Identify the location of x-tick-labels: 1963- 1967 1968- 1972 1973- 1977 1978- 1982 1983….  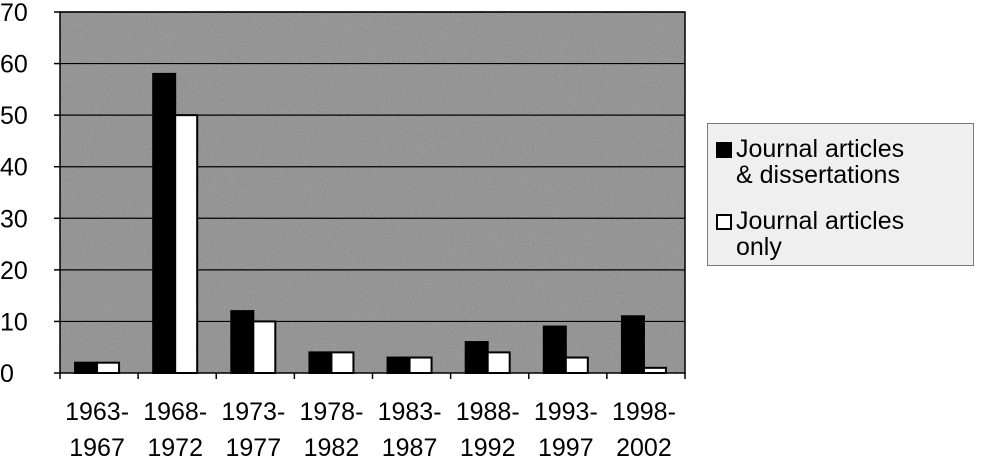
(370, 430).